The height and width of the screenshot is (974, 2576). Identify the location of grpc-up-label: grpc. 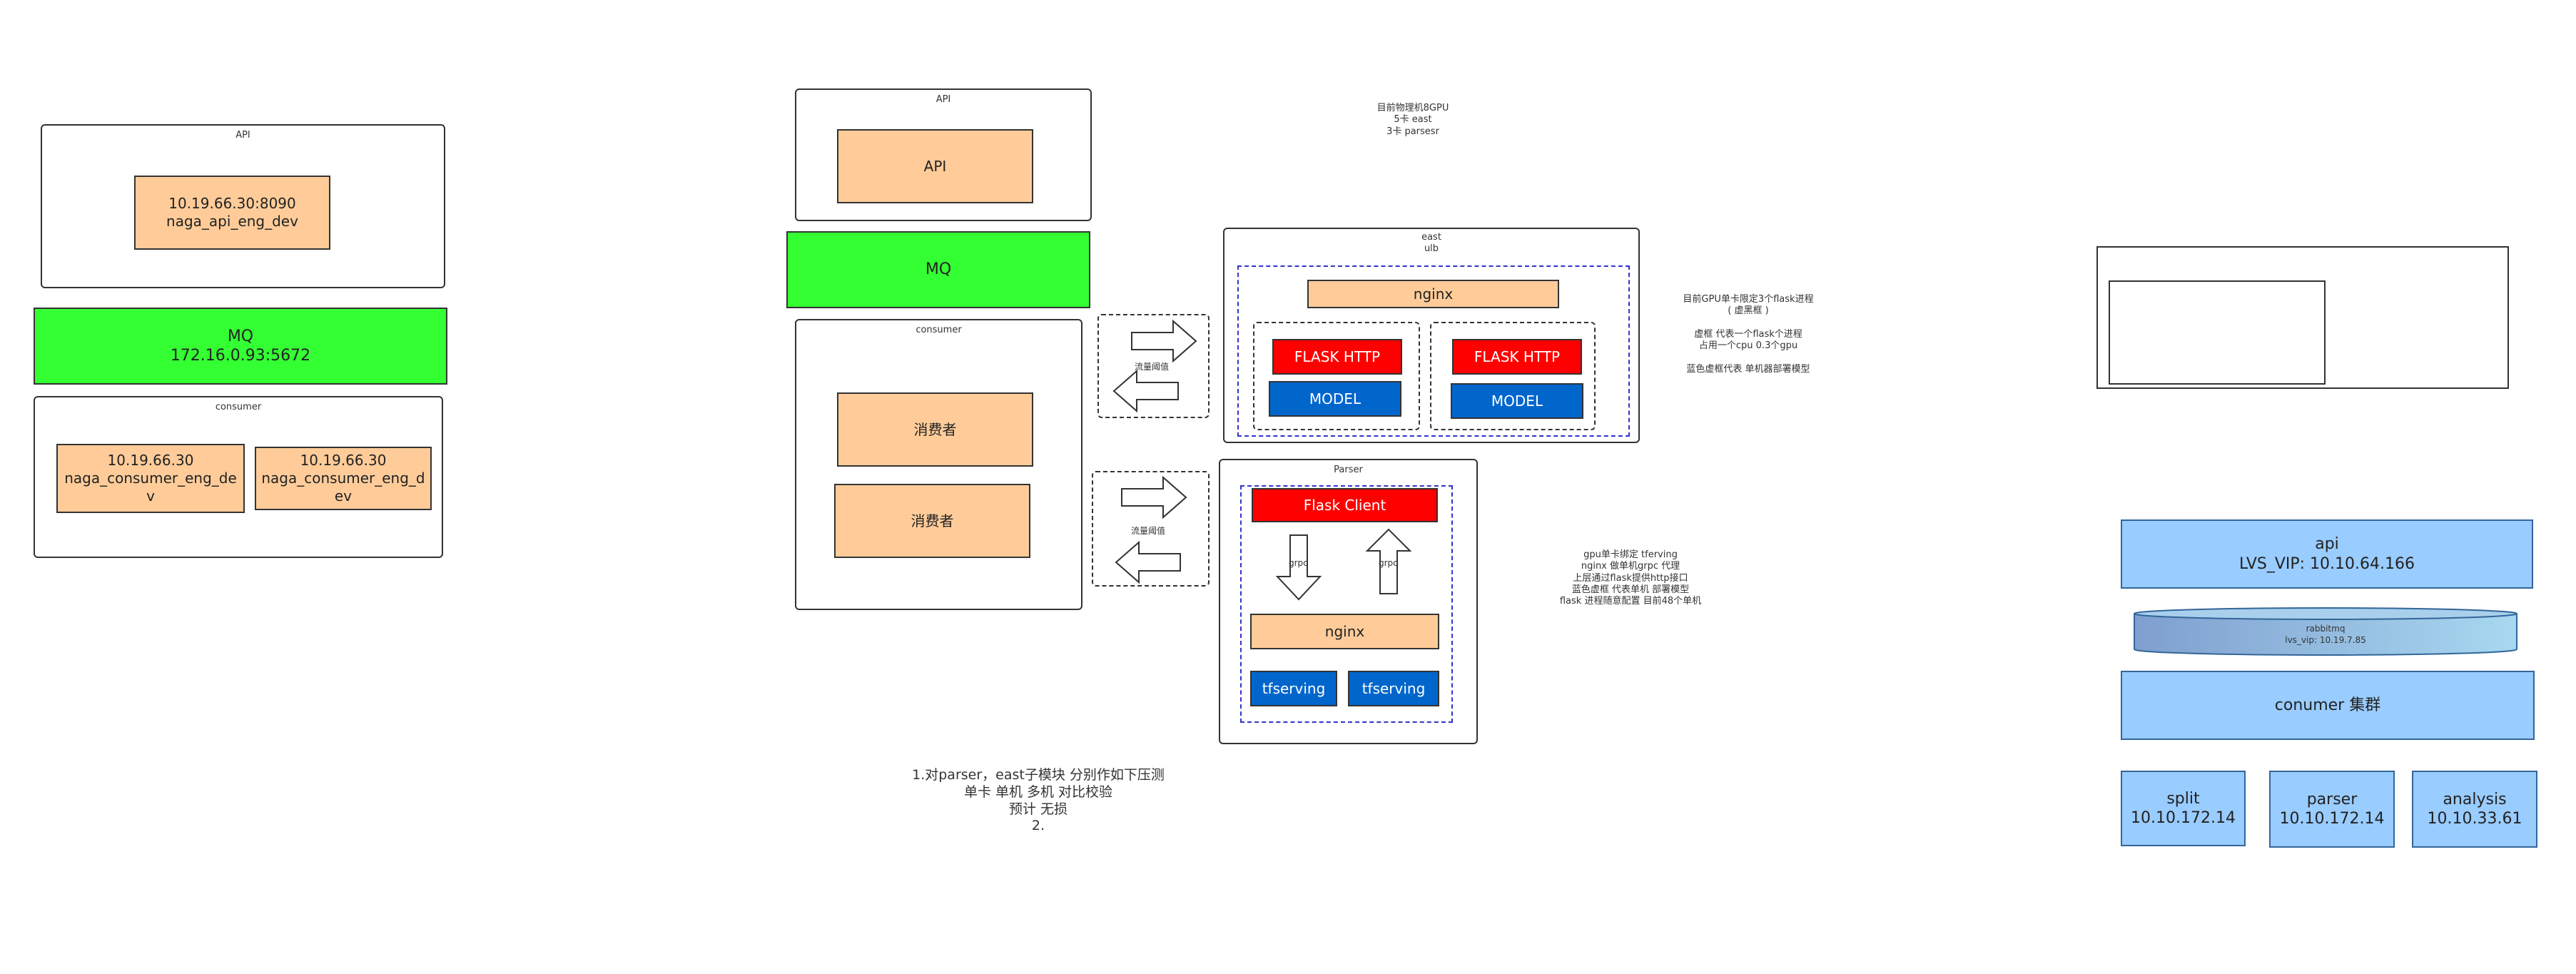
(1388, 563).